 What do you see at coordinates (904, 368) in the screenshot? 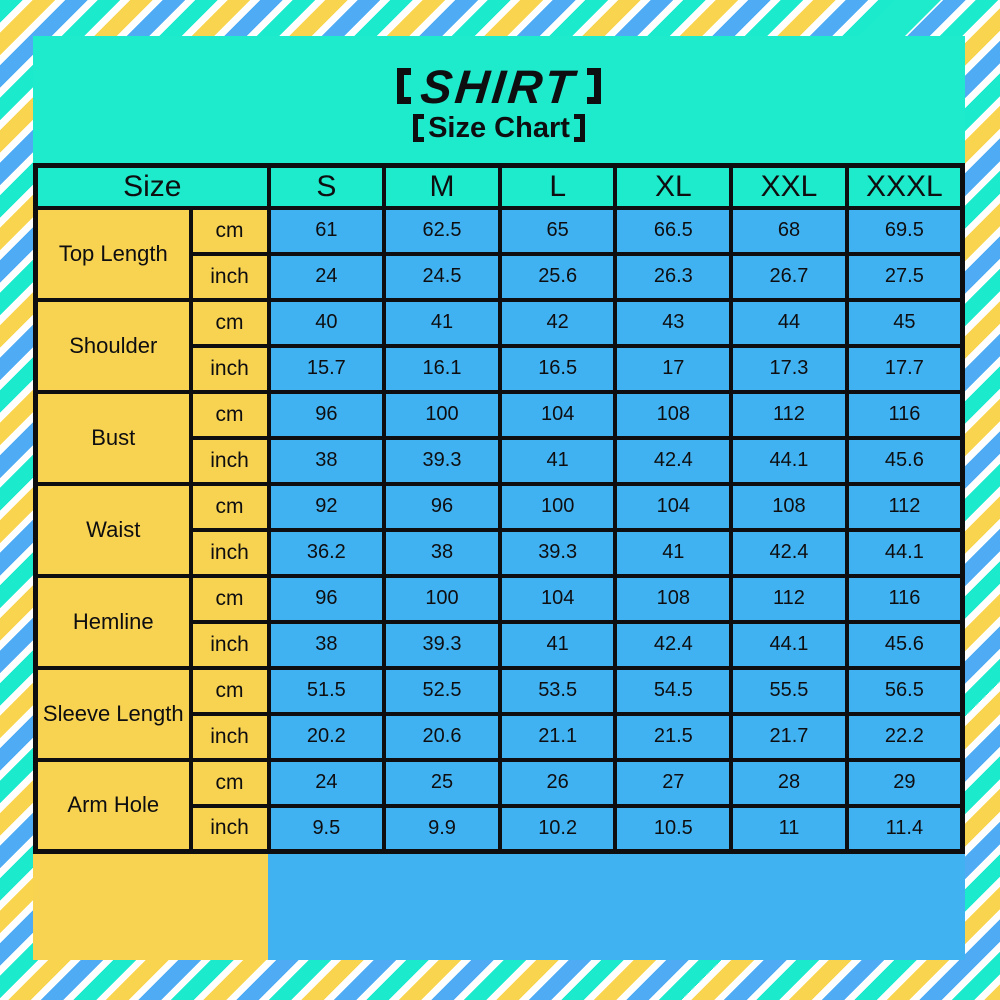
I see `value-cell: 17.7` at bounding box center [904, 368].